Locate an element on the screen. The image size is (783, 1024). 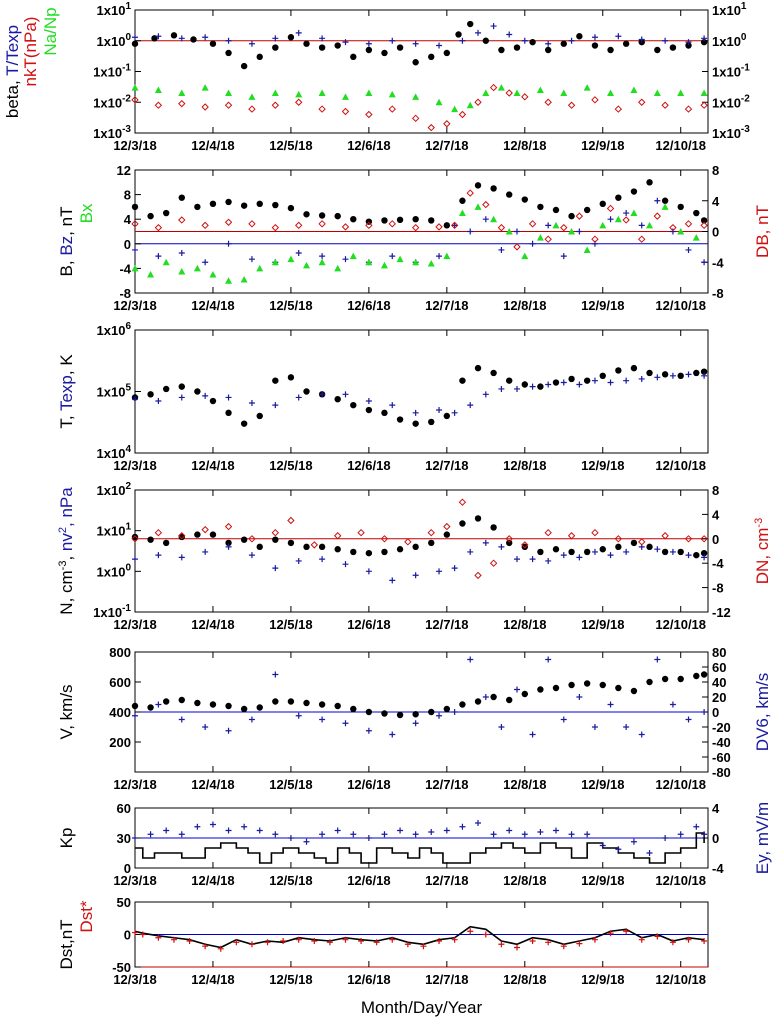
series-bx is located at coordinates (415, 243).